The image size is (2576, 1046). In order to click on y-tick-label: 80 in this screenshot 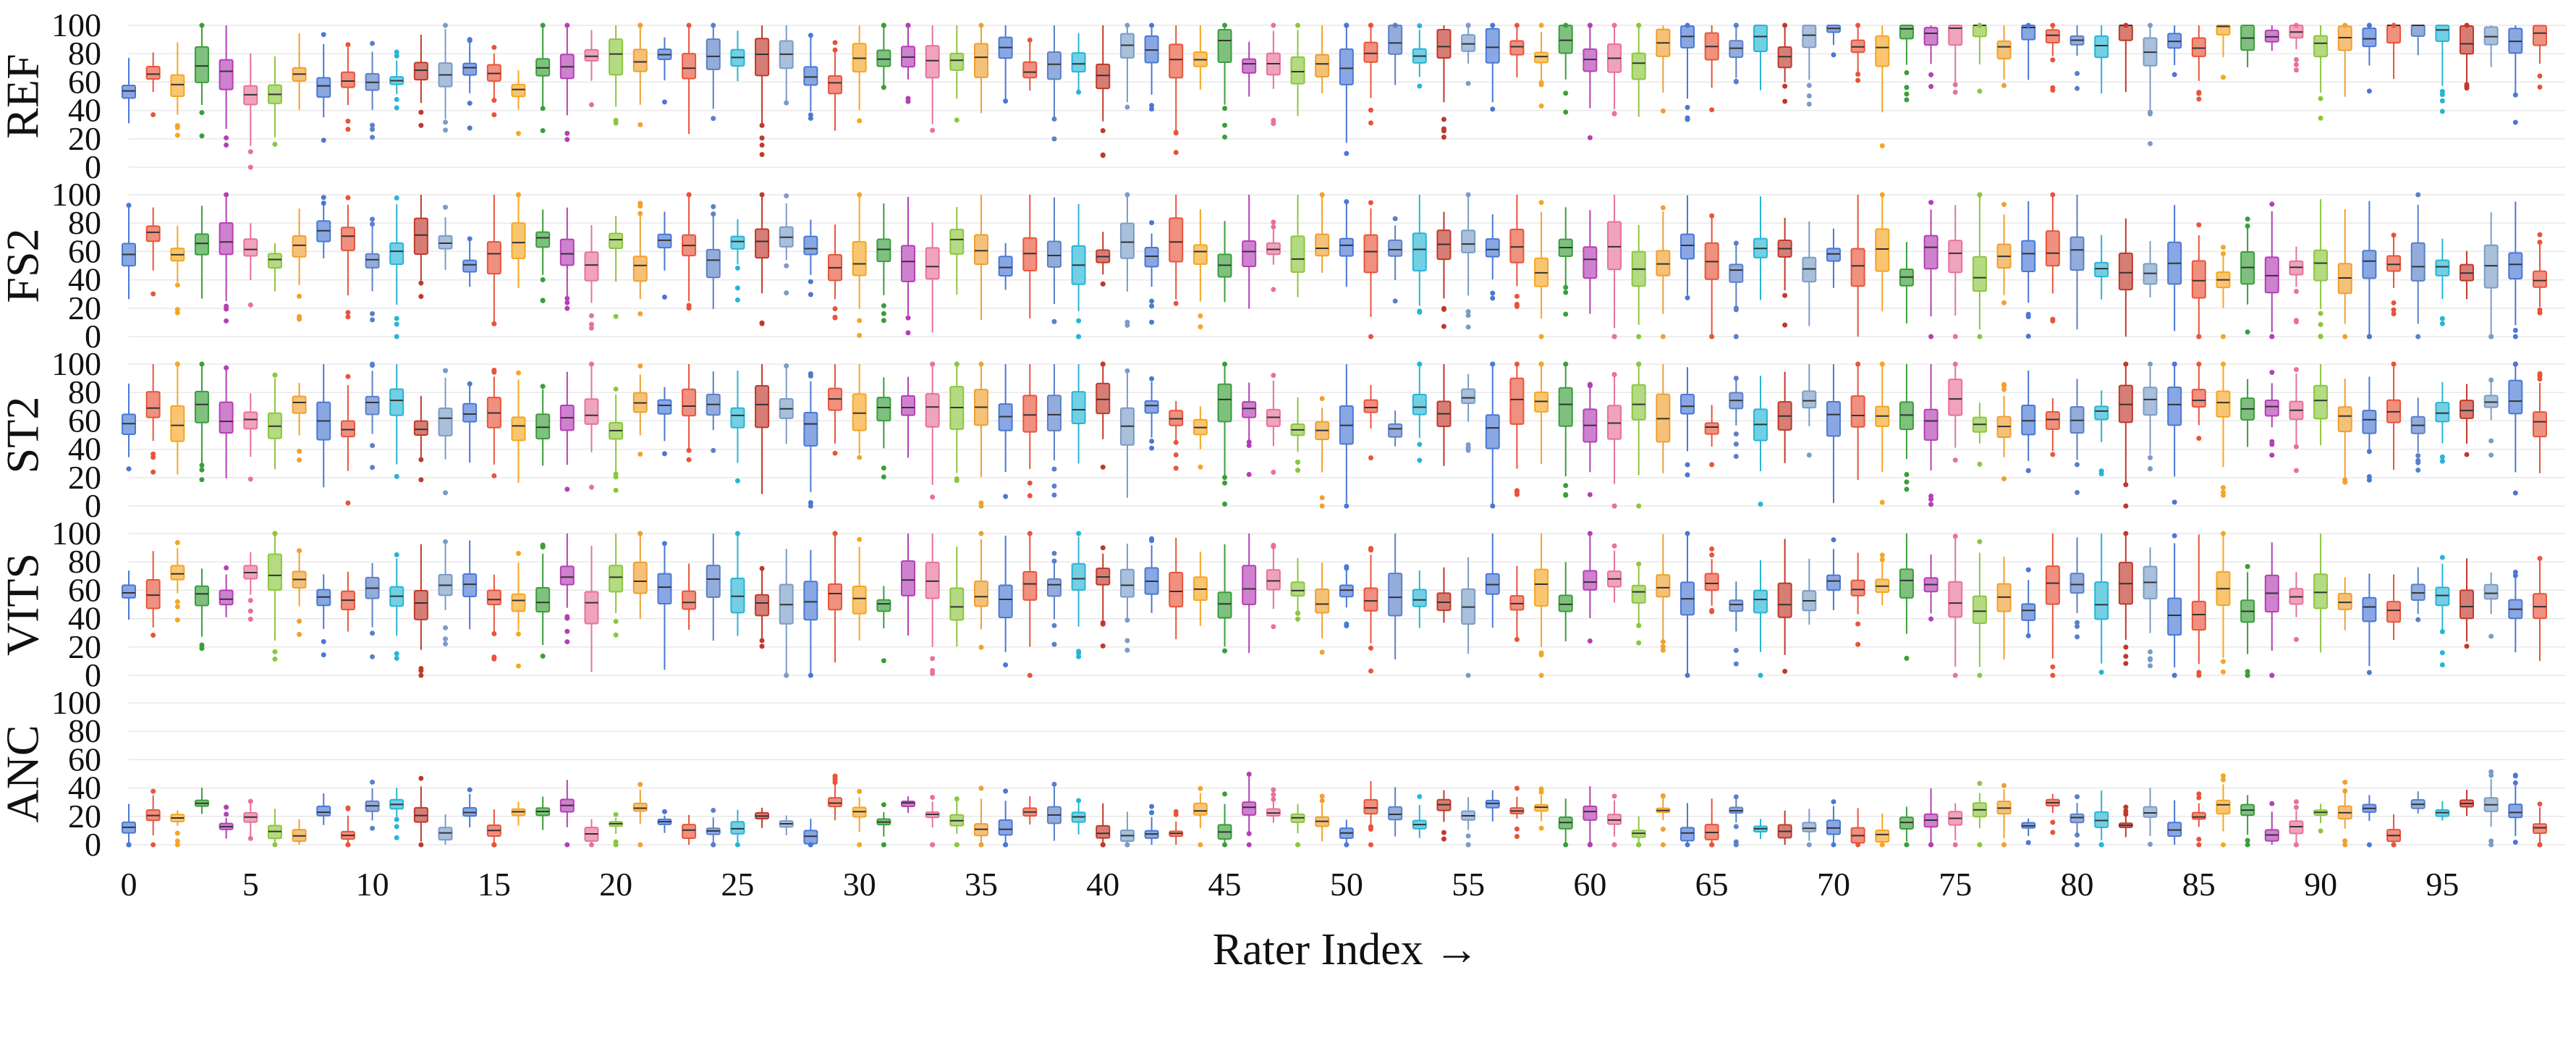, I will do `click(84, 561)`.